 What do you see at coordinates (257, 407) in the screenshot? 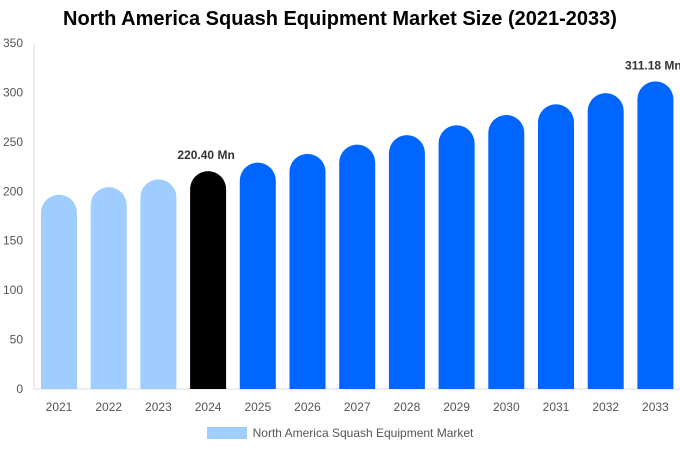
I see `x-tick-label: 2025` at bounding box center [257, 407].